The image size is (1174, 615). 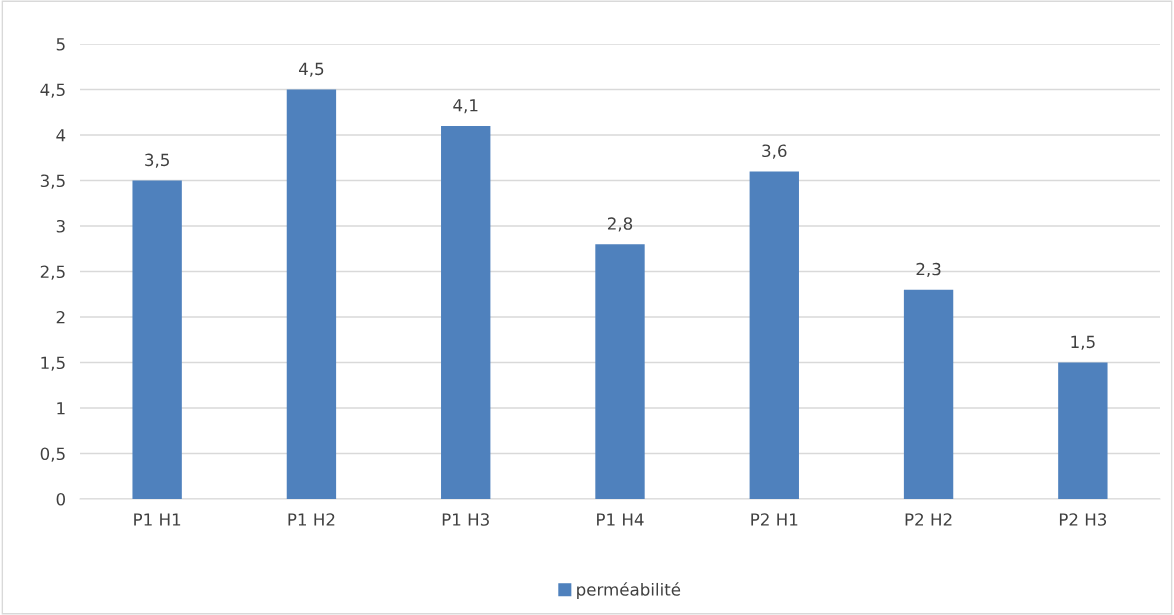 I want to click on x-tick-label: P2 H3, so click(x=1083, y=519).